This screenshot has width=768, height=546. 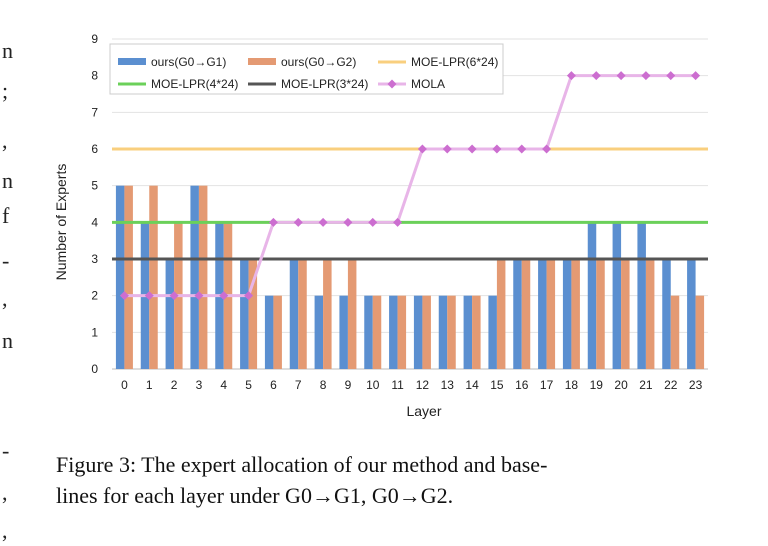 I want to click on caption-line-2: lines for each layer under G0→G1, G0→G2., so click(x=255, y=495).